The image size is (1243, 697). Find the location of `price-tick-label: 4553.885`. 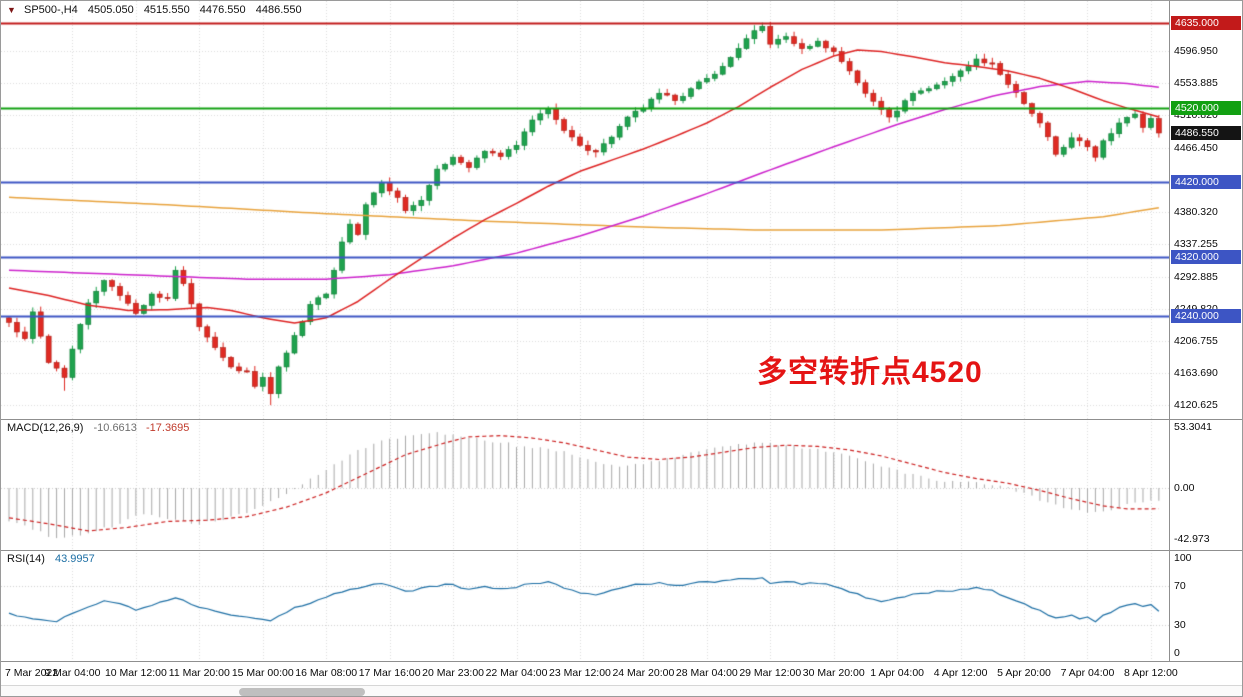

price-tick-label: 4553.885 is located at coordinates (1196, 82).